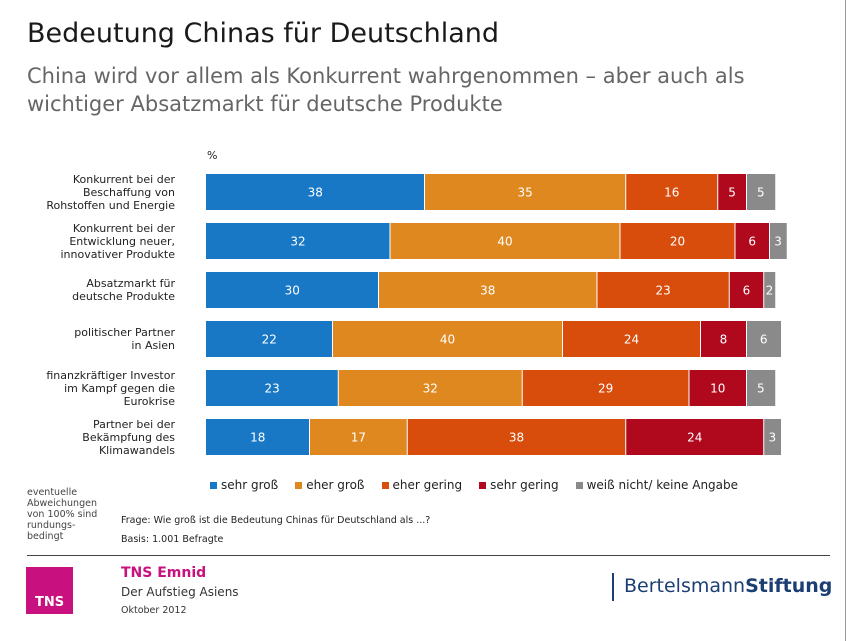 Image resolution: width=858 pixels, height=641 pixels. I want to click on data-label: 10, so click(717, 389).